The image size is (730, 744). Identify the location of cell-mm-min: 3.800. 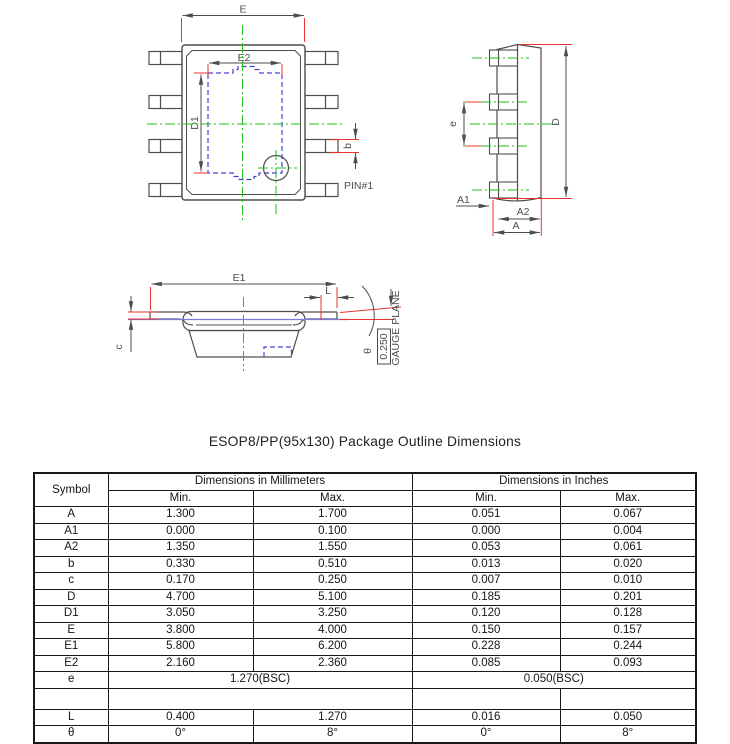
(180, 630).